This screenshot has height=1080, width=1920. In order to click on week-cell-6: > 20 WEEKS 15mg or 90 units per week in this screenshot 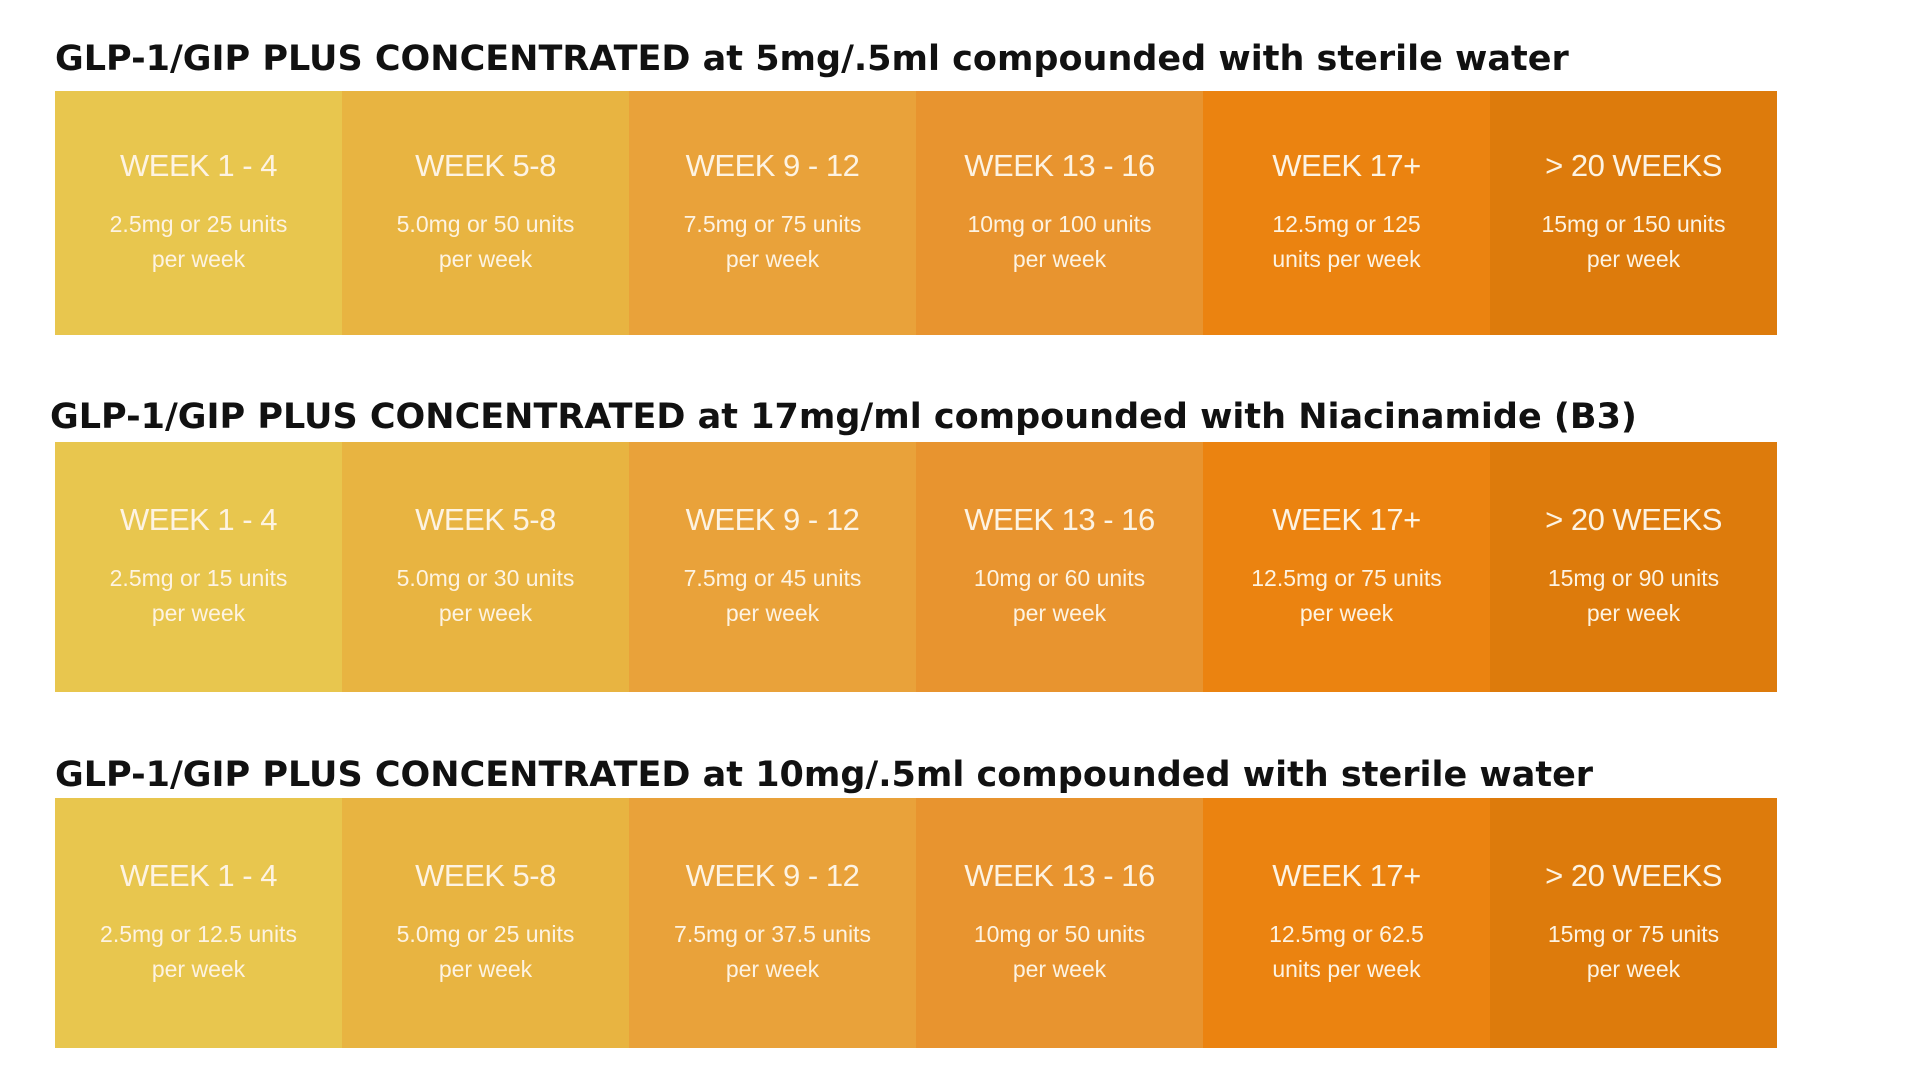, I will do `click(1633, 567)`.